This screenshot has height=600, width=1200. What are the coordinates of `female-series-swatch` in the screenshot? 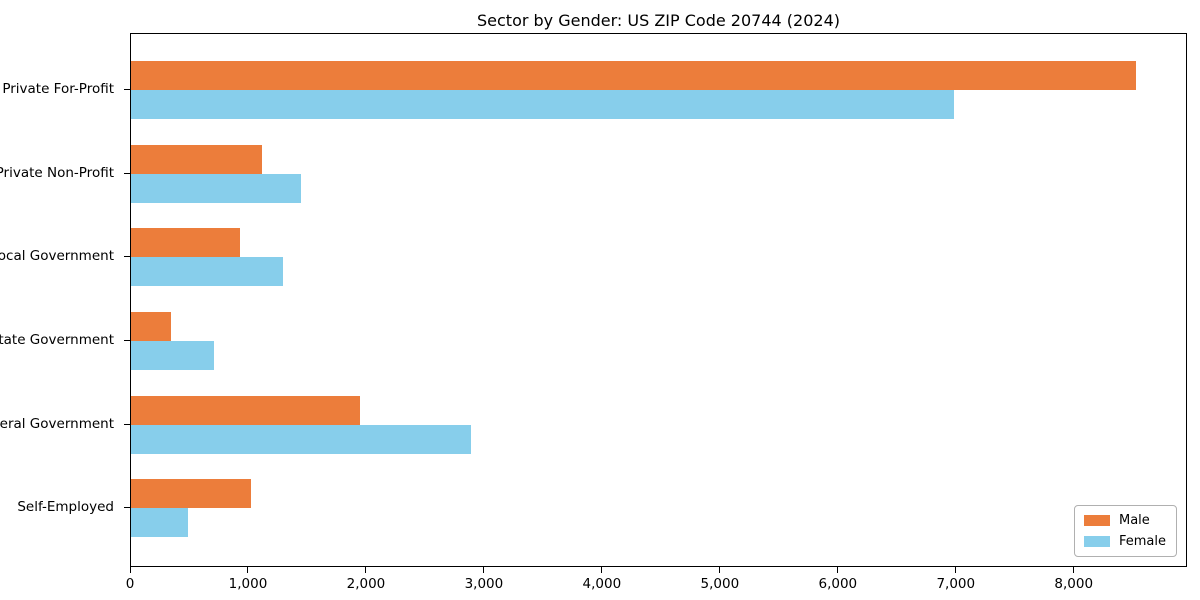 It's located at (1096, 541).